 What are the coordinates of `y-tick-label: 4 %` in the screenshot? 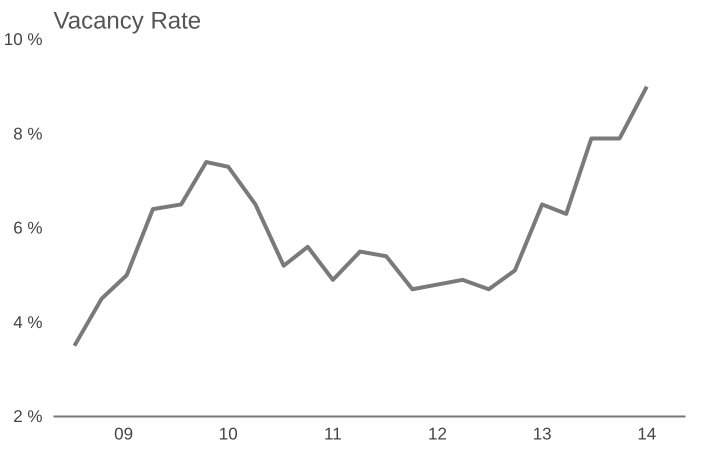 It's located at (28, 322).